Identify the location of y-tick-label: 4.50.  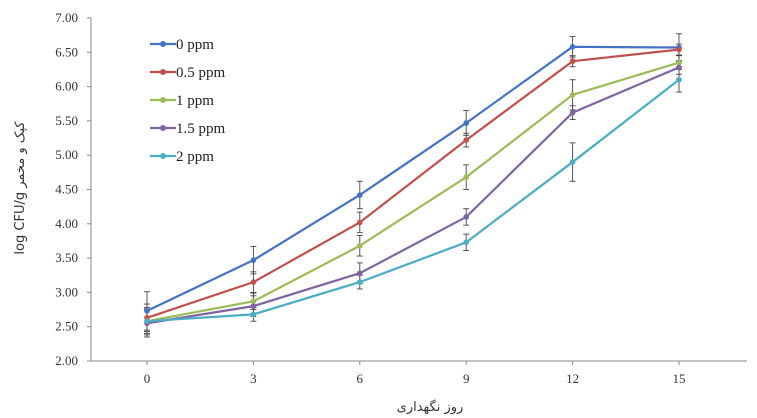
(66, 189).